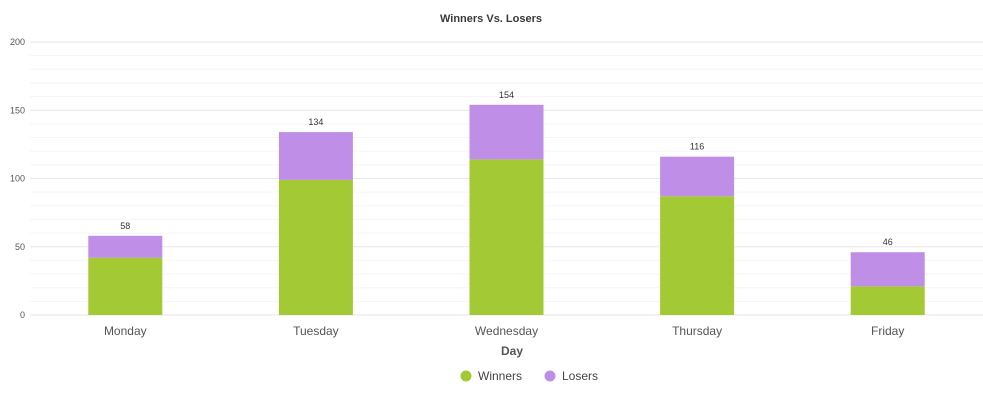 The image size is (983, 400). Describe the element at coordinates (697, 147) in the screenshot. I see `data-label-total: 116` at that location.